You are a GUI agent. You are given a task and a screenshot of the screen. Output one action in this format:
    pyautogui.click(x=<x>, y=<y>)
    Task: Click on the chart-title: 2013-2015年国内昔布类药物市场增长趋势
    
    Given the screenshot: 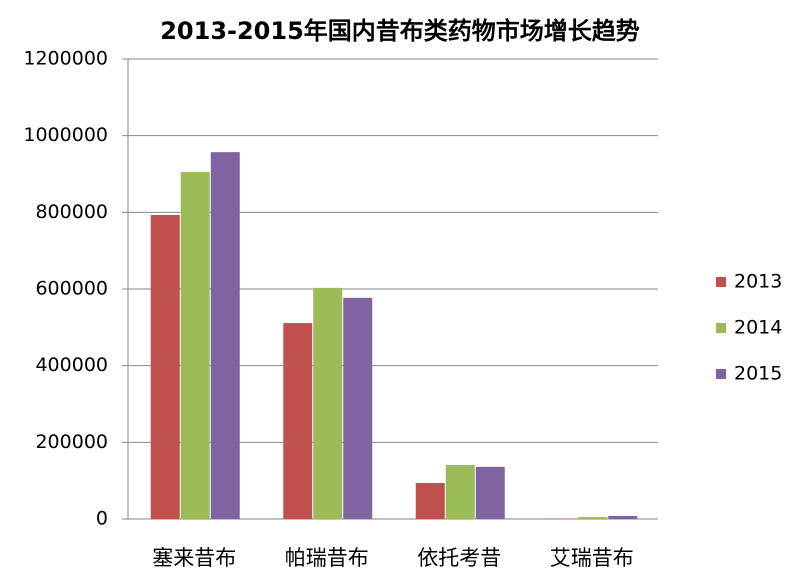 What is the action you would take?
    pyautogui.click(x=400, y=31)
    